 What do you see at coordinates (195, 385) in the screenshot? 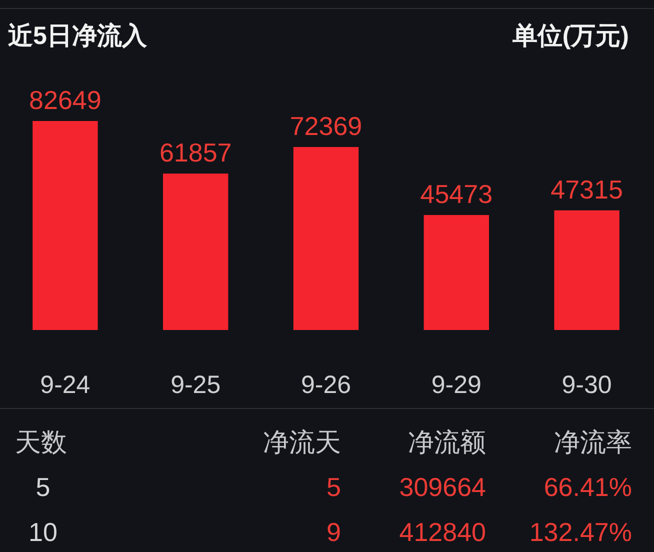
I see `x-tick-label: 9-25` at bounding box center [195, 385].